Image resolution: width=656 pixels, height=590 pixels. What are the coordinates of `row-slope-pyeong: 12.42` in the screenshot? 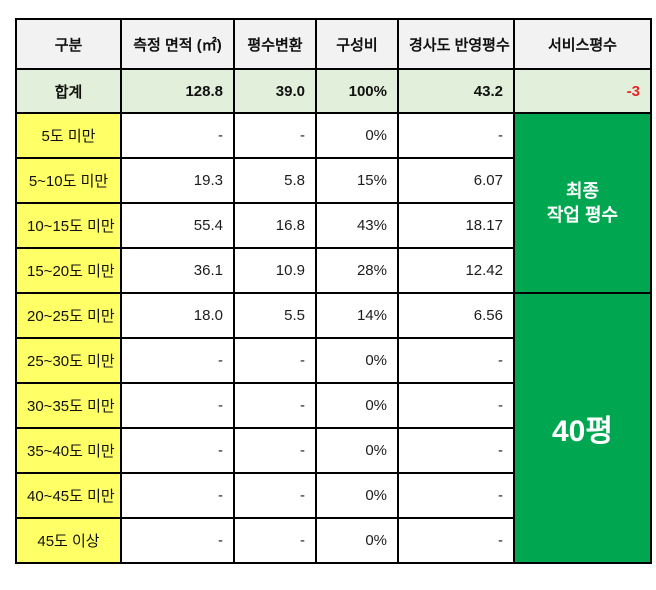 It's located at (456, 270).